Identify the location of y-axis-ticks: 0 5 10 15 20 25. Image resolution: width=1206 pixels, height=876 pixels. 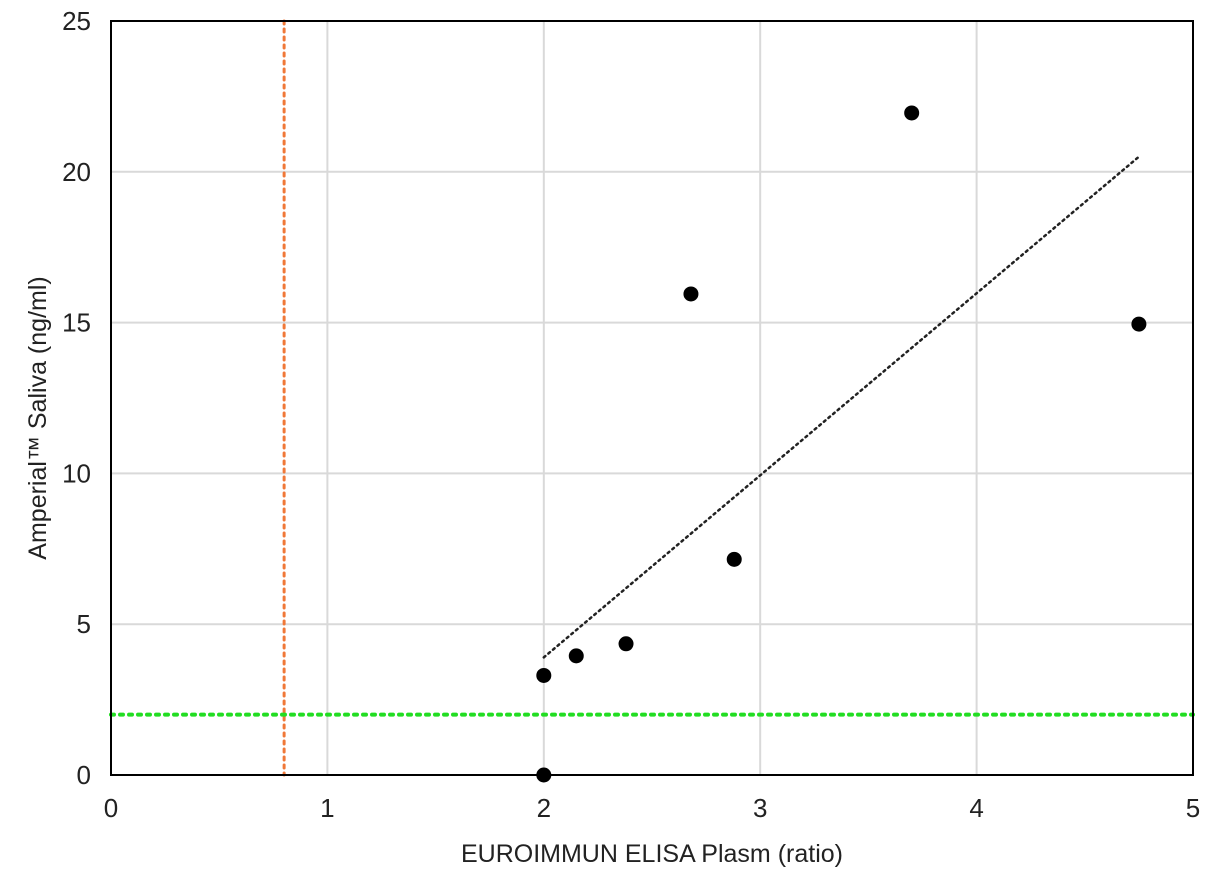
(76, 398).